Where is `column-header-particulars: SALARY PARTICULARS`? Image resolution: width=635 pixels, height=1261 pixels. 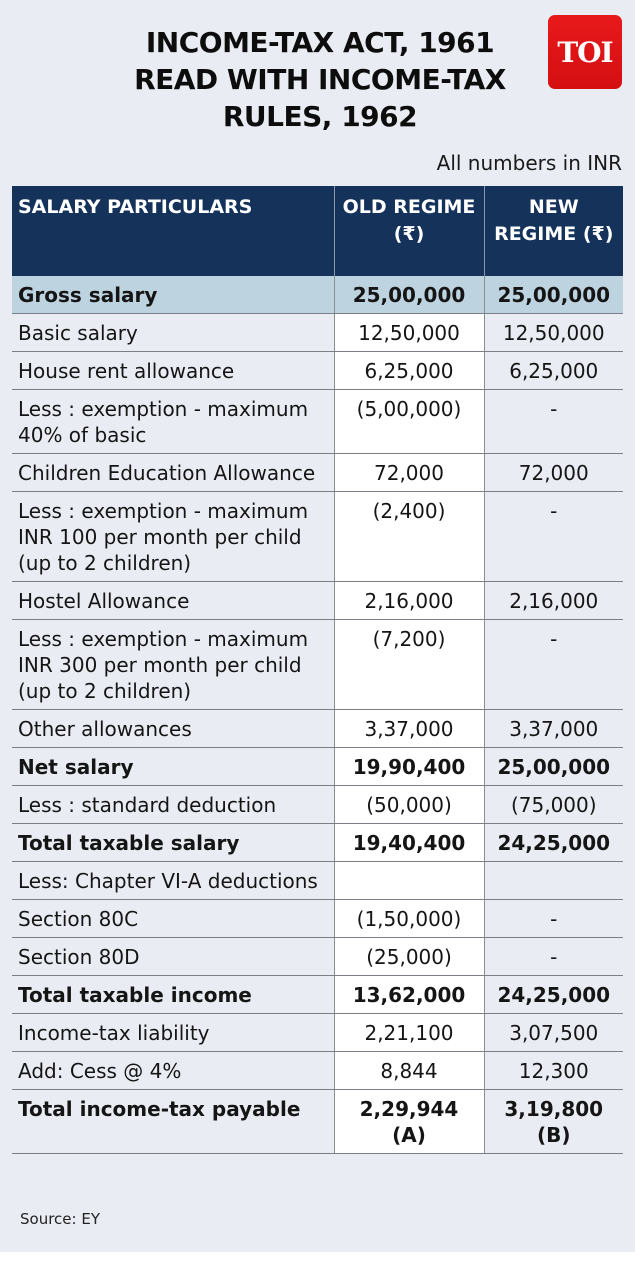
column-header-particulars: SALARY PARTICULARS is located at coordinates (173, 231).